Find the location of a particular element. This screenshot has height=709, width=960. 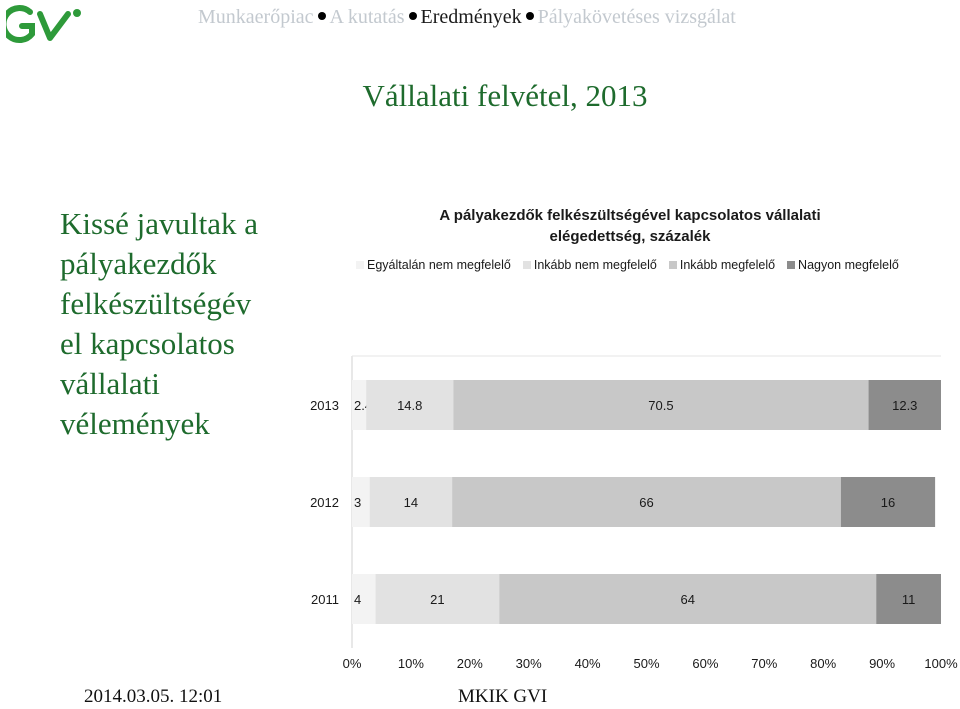

data-label: 70.5 is located at coordinates (660, 405).